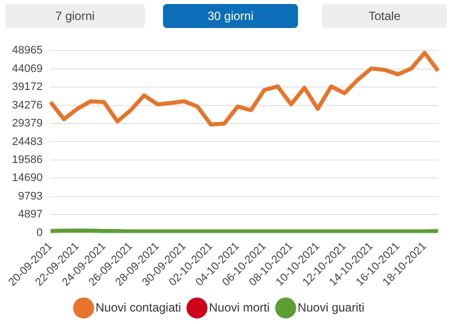 The height and width of the screenshot is (324, 452). I want to click on y-tick-label: 14690, so click(27, 178).